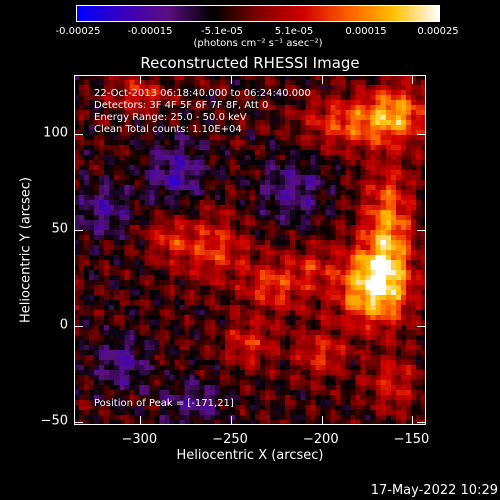 This screenshot has width=500, height=500. I want to click on colorbar-tick-label: 0.00025, so click(438, 31).